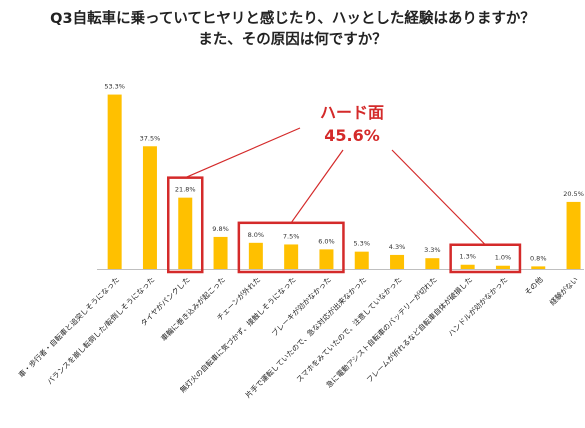  Describe the element at coordinates (326, 241) in the screenshot. I see `bar-value-label: 6.0%` at that location.